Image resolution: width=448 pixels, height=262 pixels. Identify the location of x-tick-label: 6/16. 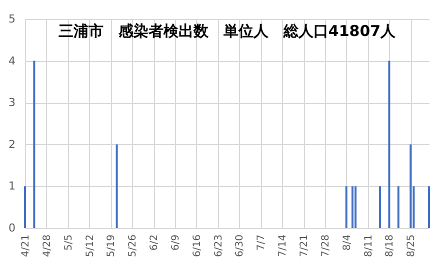
(197, 245).